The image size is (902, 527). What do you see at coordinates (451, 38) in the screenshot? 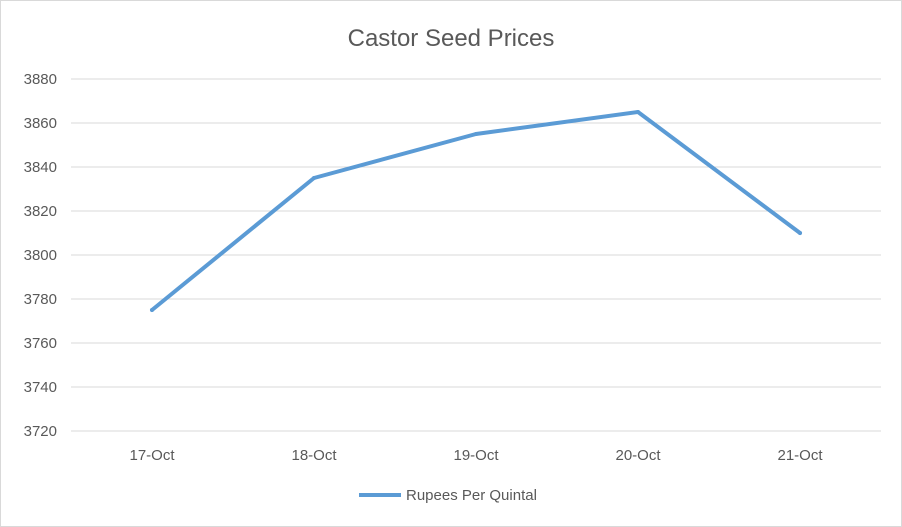
I see `chart-title: Castor Seed Prices` at bounding box center [451, 38].